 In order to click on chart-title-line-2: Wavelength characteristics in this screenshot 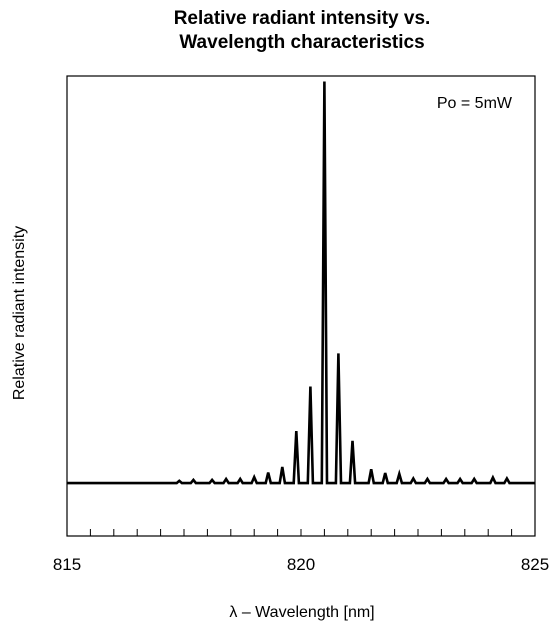, I will do `click(301, 42)`.